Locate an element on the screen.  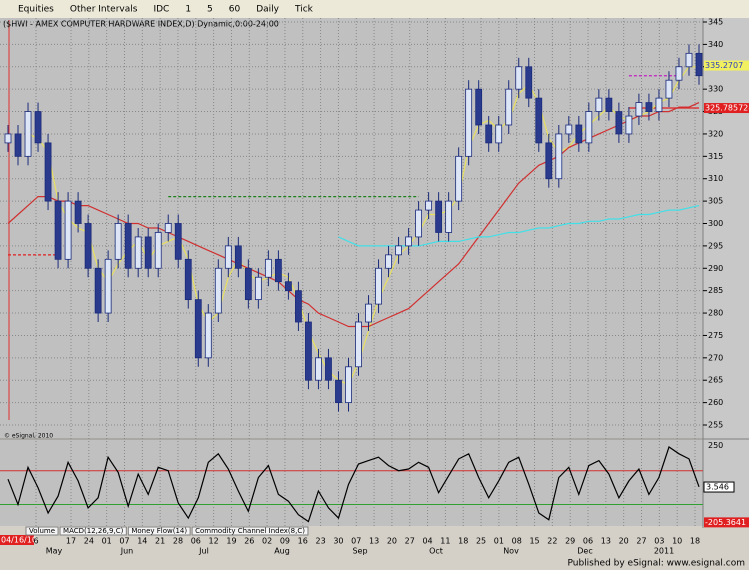
tab-label: MACD(12,26,9,C) is located at coordinates (93, 531).